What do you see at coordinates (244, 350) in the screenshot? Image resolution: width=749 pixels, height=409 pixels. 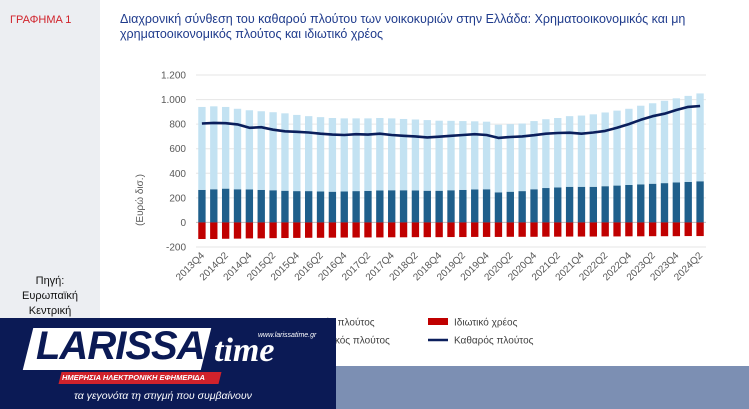 I see `logo-time-text: time` at bounding box center [244, 350].